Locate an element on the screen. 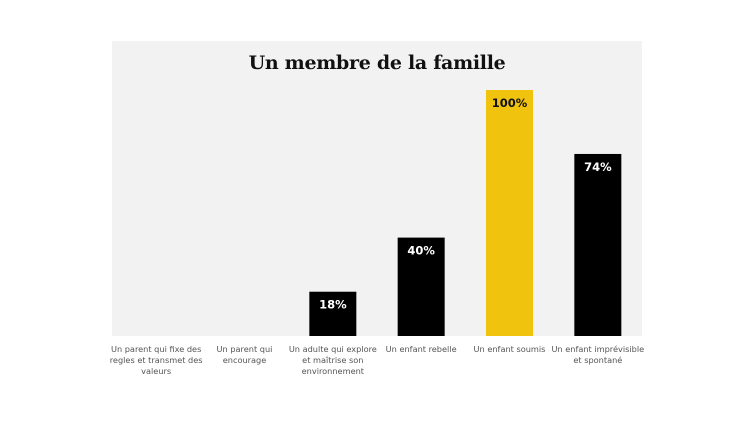 The image size is (750, 422). category-label-4: Un enfant rebelle is located at coordinates (421, 349).